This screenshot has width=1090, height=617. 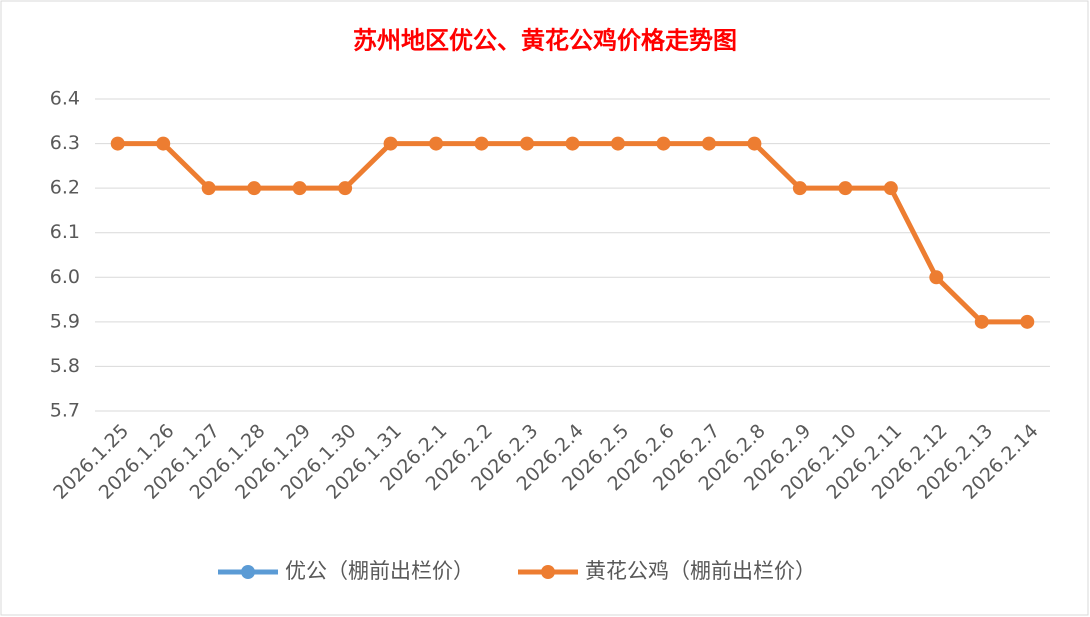 What do you see at coordinates (65, 99) in the screenshot?
I see `y-tick-label: 6.4` at bounding box center [65, 99].